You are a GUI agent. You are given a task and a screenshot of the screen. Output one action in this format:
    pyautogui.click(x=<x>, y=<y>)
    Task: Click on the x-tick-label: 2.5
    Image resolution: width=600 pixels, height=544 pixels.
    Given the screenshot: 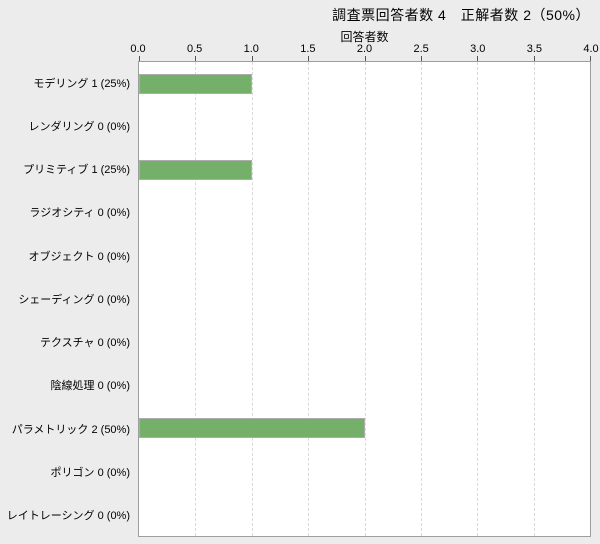 What is the action you would take?
    pyautogui.click(x=421, y=49)
    